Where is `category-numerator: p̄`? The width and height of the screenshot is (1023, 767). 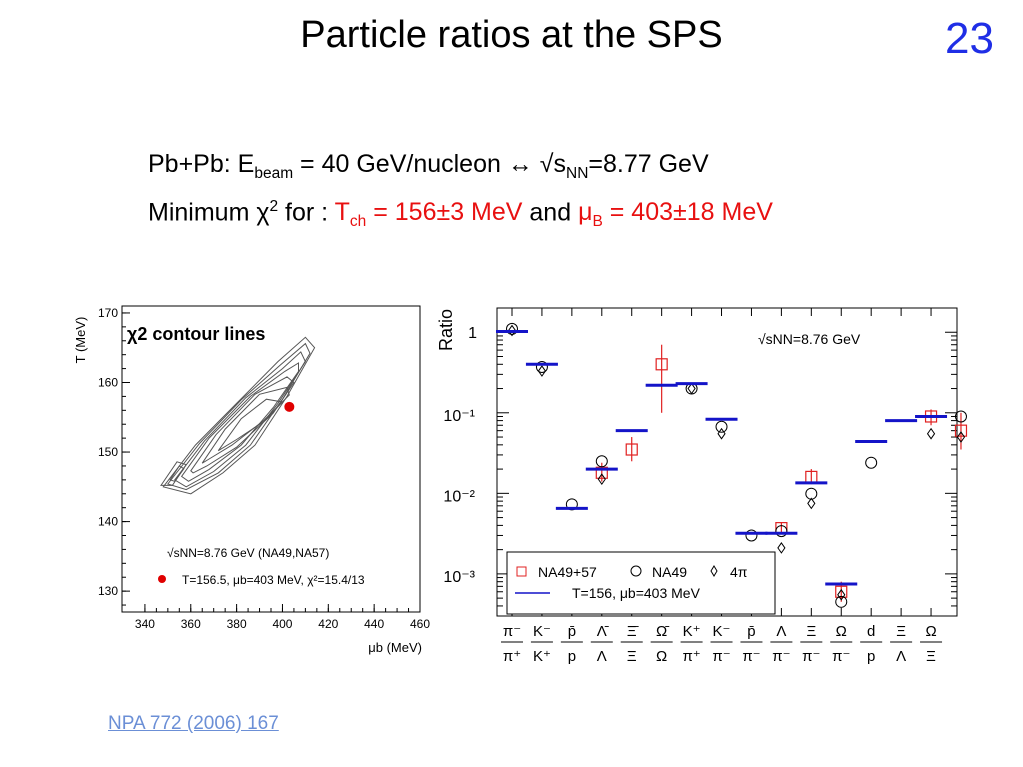 category-numerator: p̄ is located at coordinates (572, 631).